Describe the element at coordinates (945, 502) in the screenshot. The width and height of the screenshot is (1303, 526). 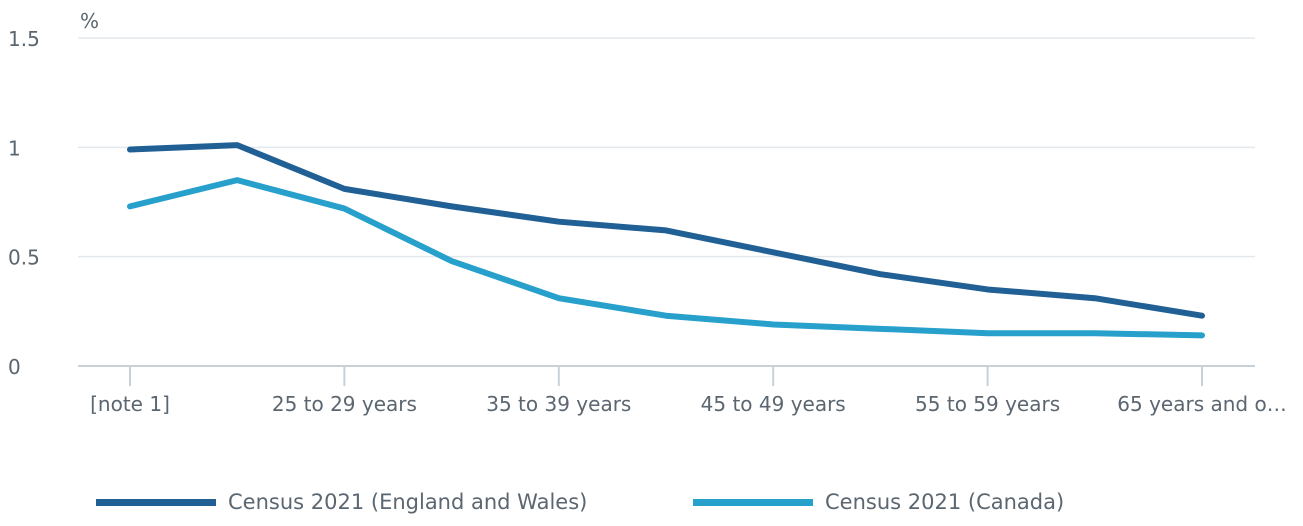
I see `legend-label-canada: Census 2021 (Canada)` at that location.